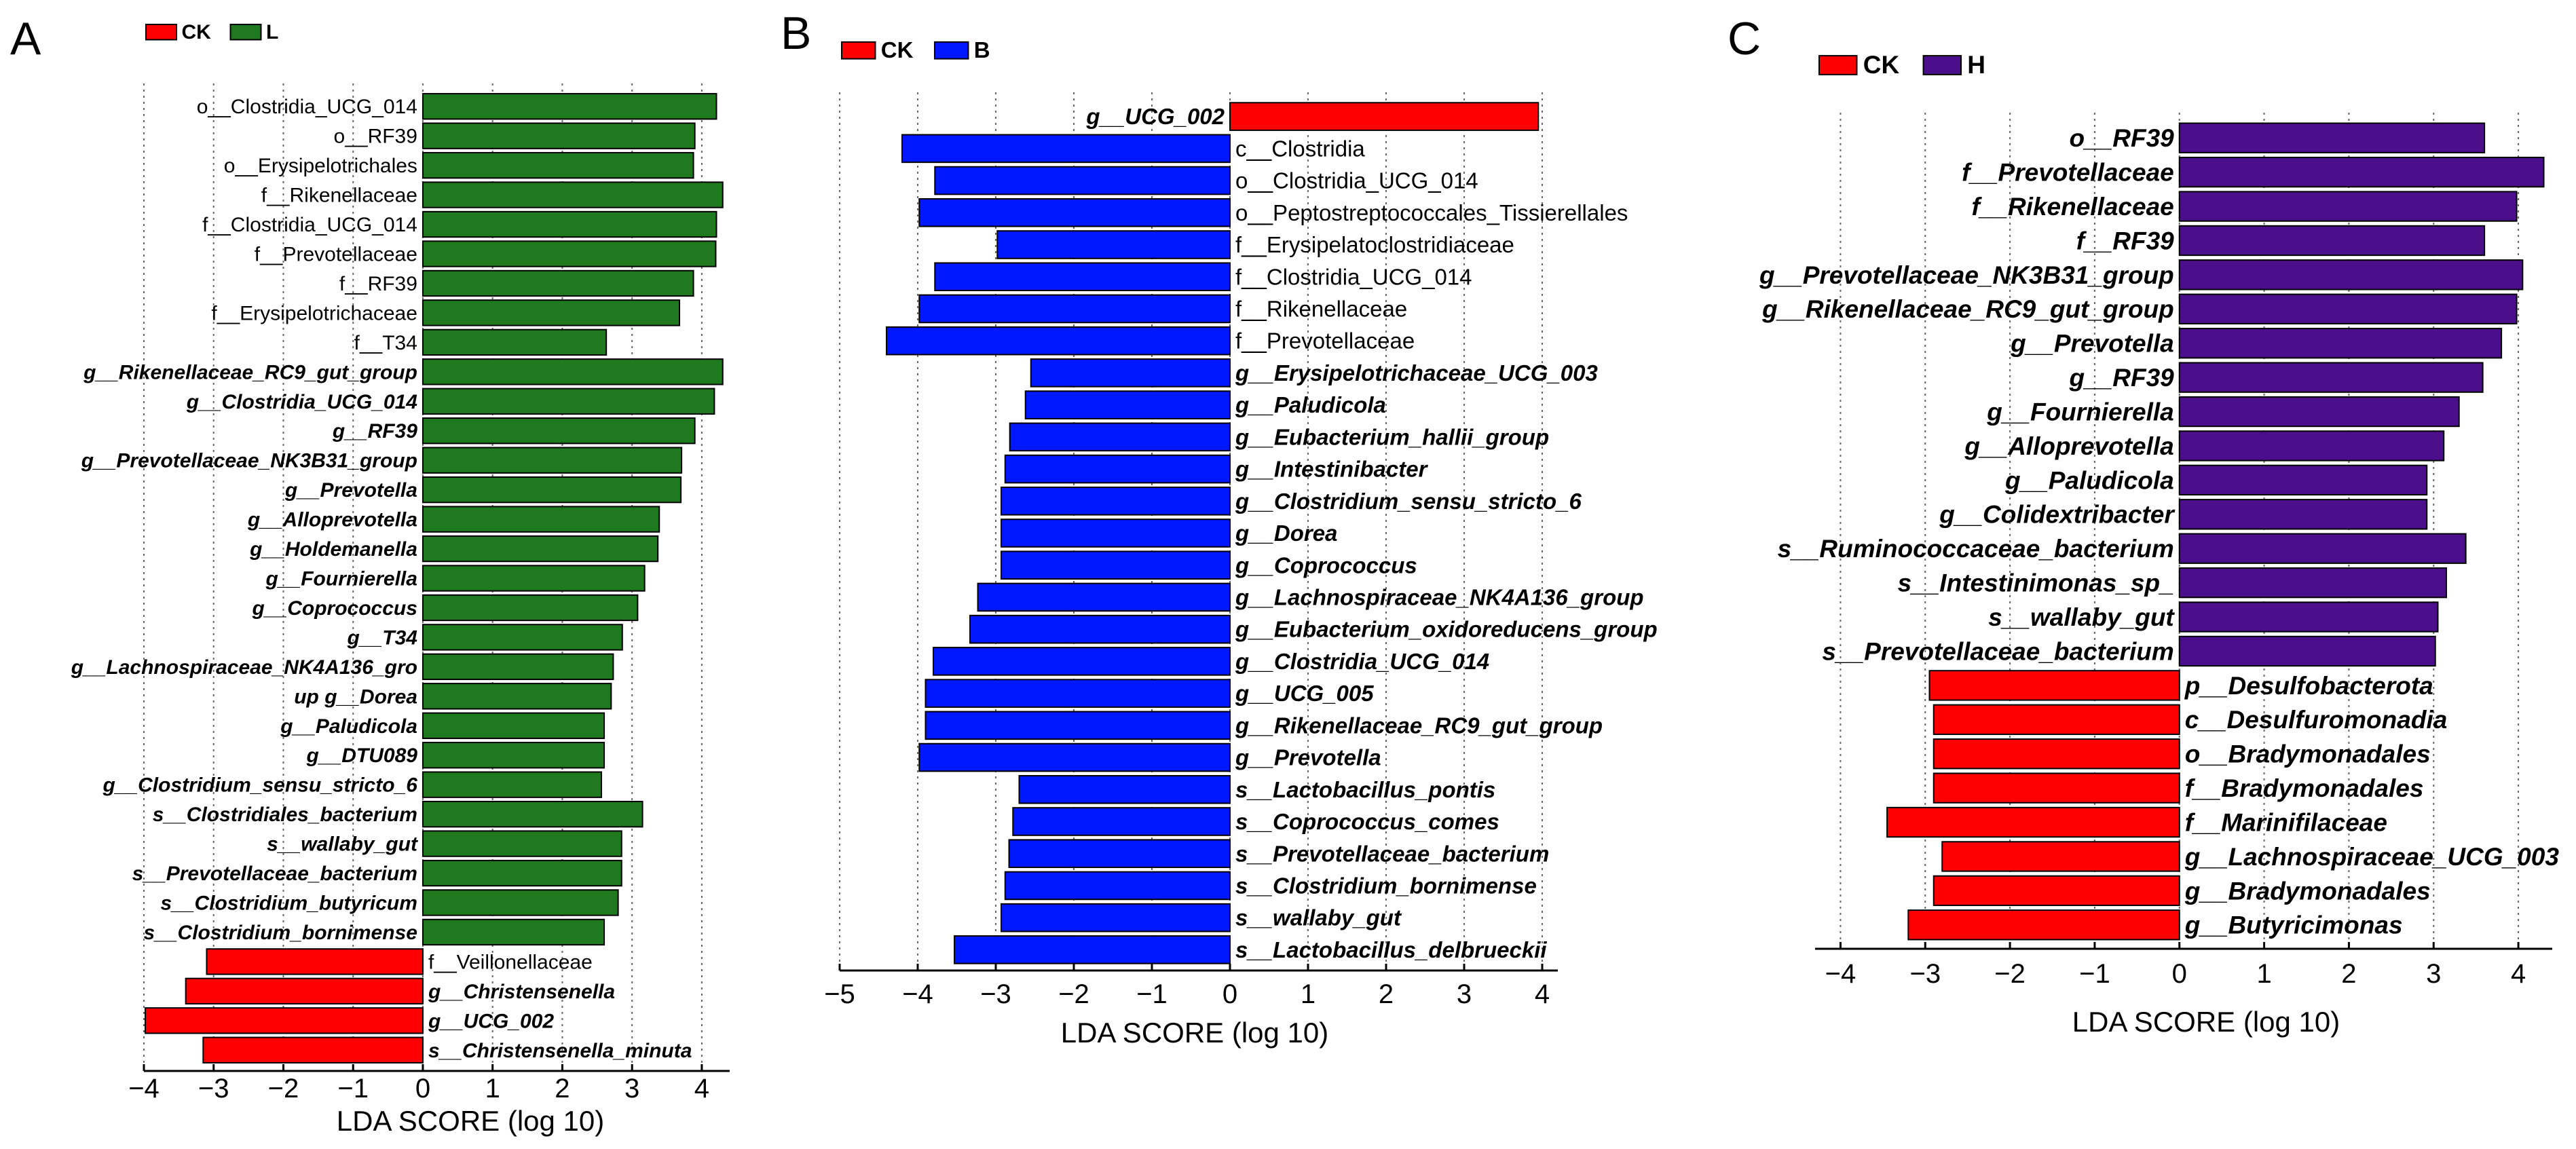 The image size is (2576, 1149). What do you see at coordinates (1155, 116) in the screenshot?
I see `bar-label: g__UCG_002` at bounding box center [1155, 116].